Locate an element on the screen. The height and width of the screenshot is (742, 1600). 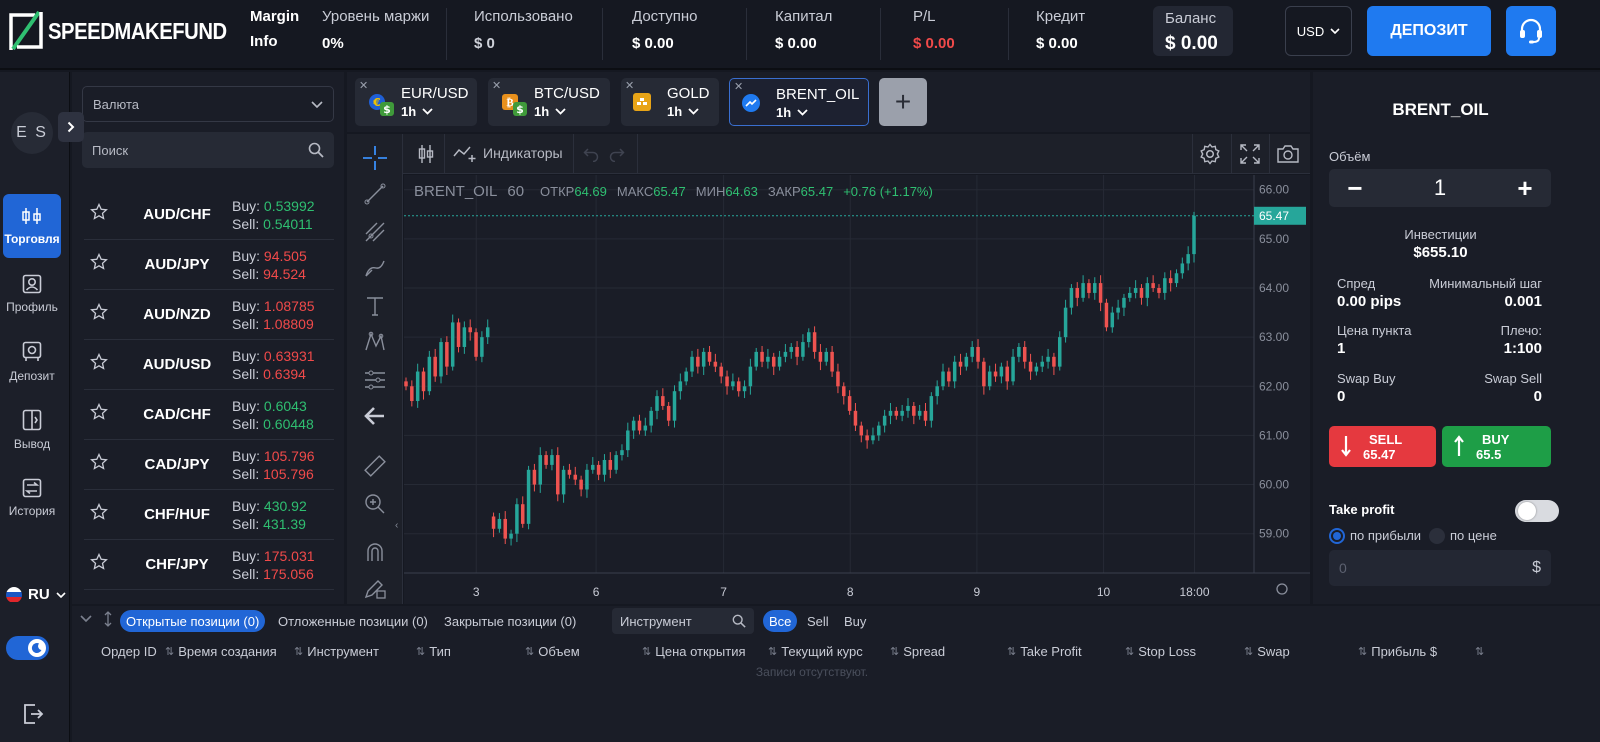
redo-icon is located at coordinates (617, 154).